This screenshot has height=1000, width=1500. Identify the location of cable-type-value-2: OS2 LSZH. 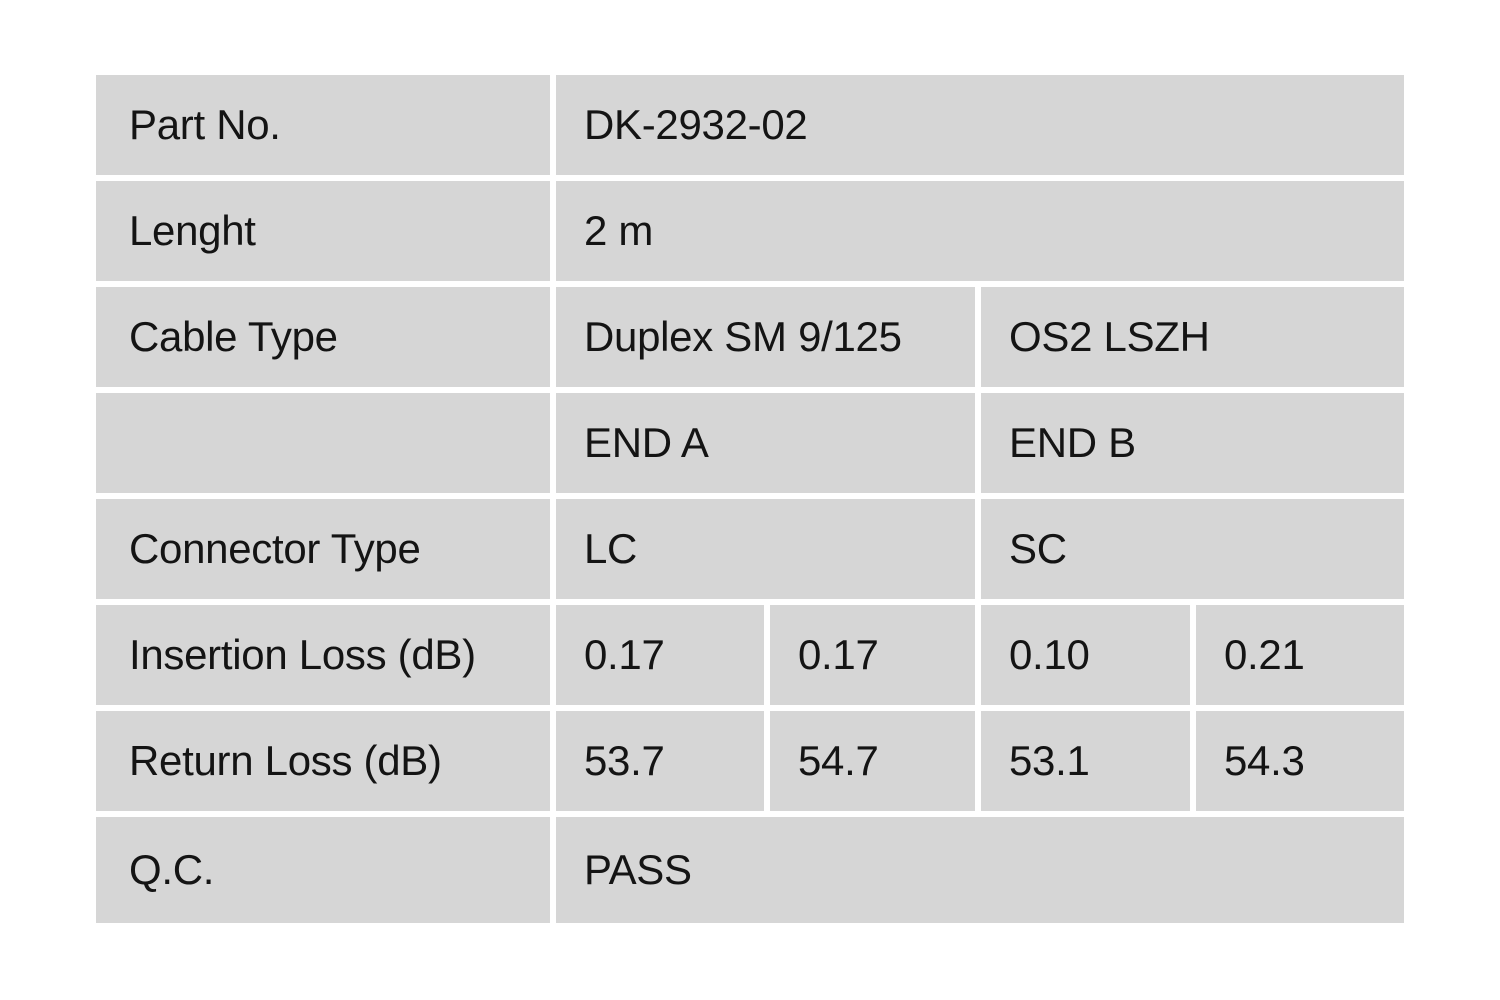
(1193, 337).